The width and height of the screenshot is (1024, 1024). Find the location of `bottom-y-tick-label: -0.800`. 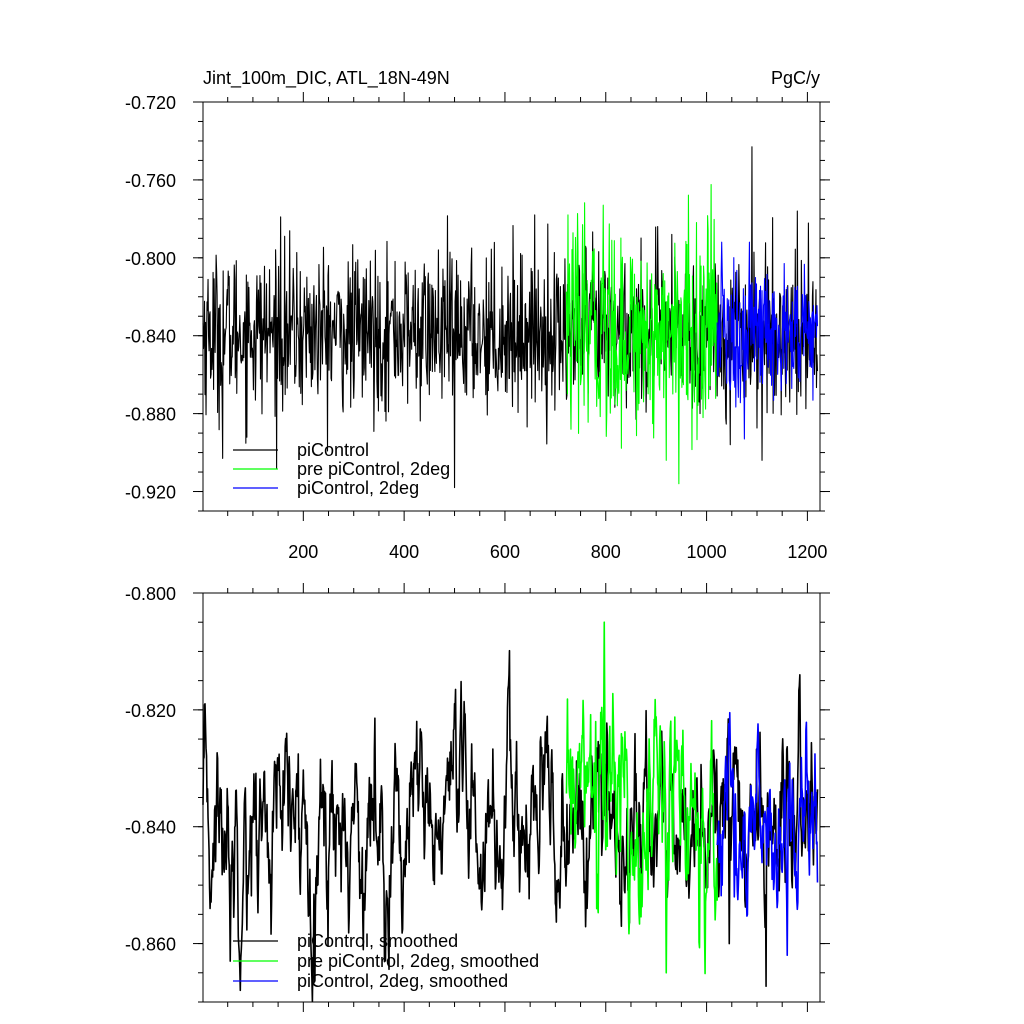

bottom-y-tick-label: -0.800 is located at coordinates (150, 594).